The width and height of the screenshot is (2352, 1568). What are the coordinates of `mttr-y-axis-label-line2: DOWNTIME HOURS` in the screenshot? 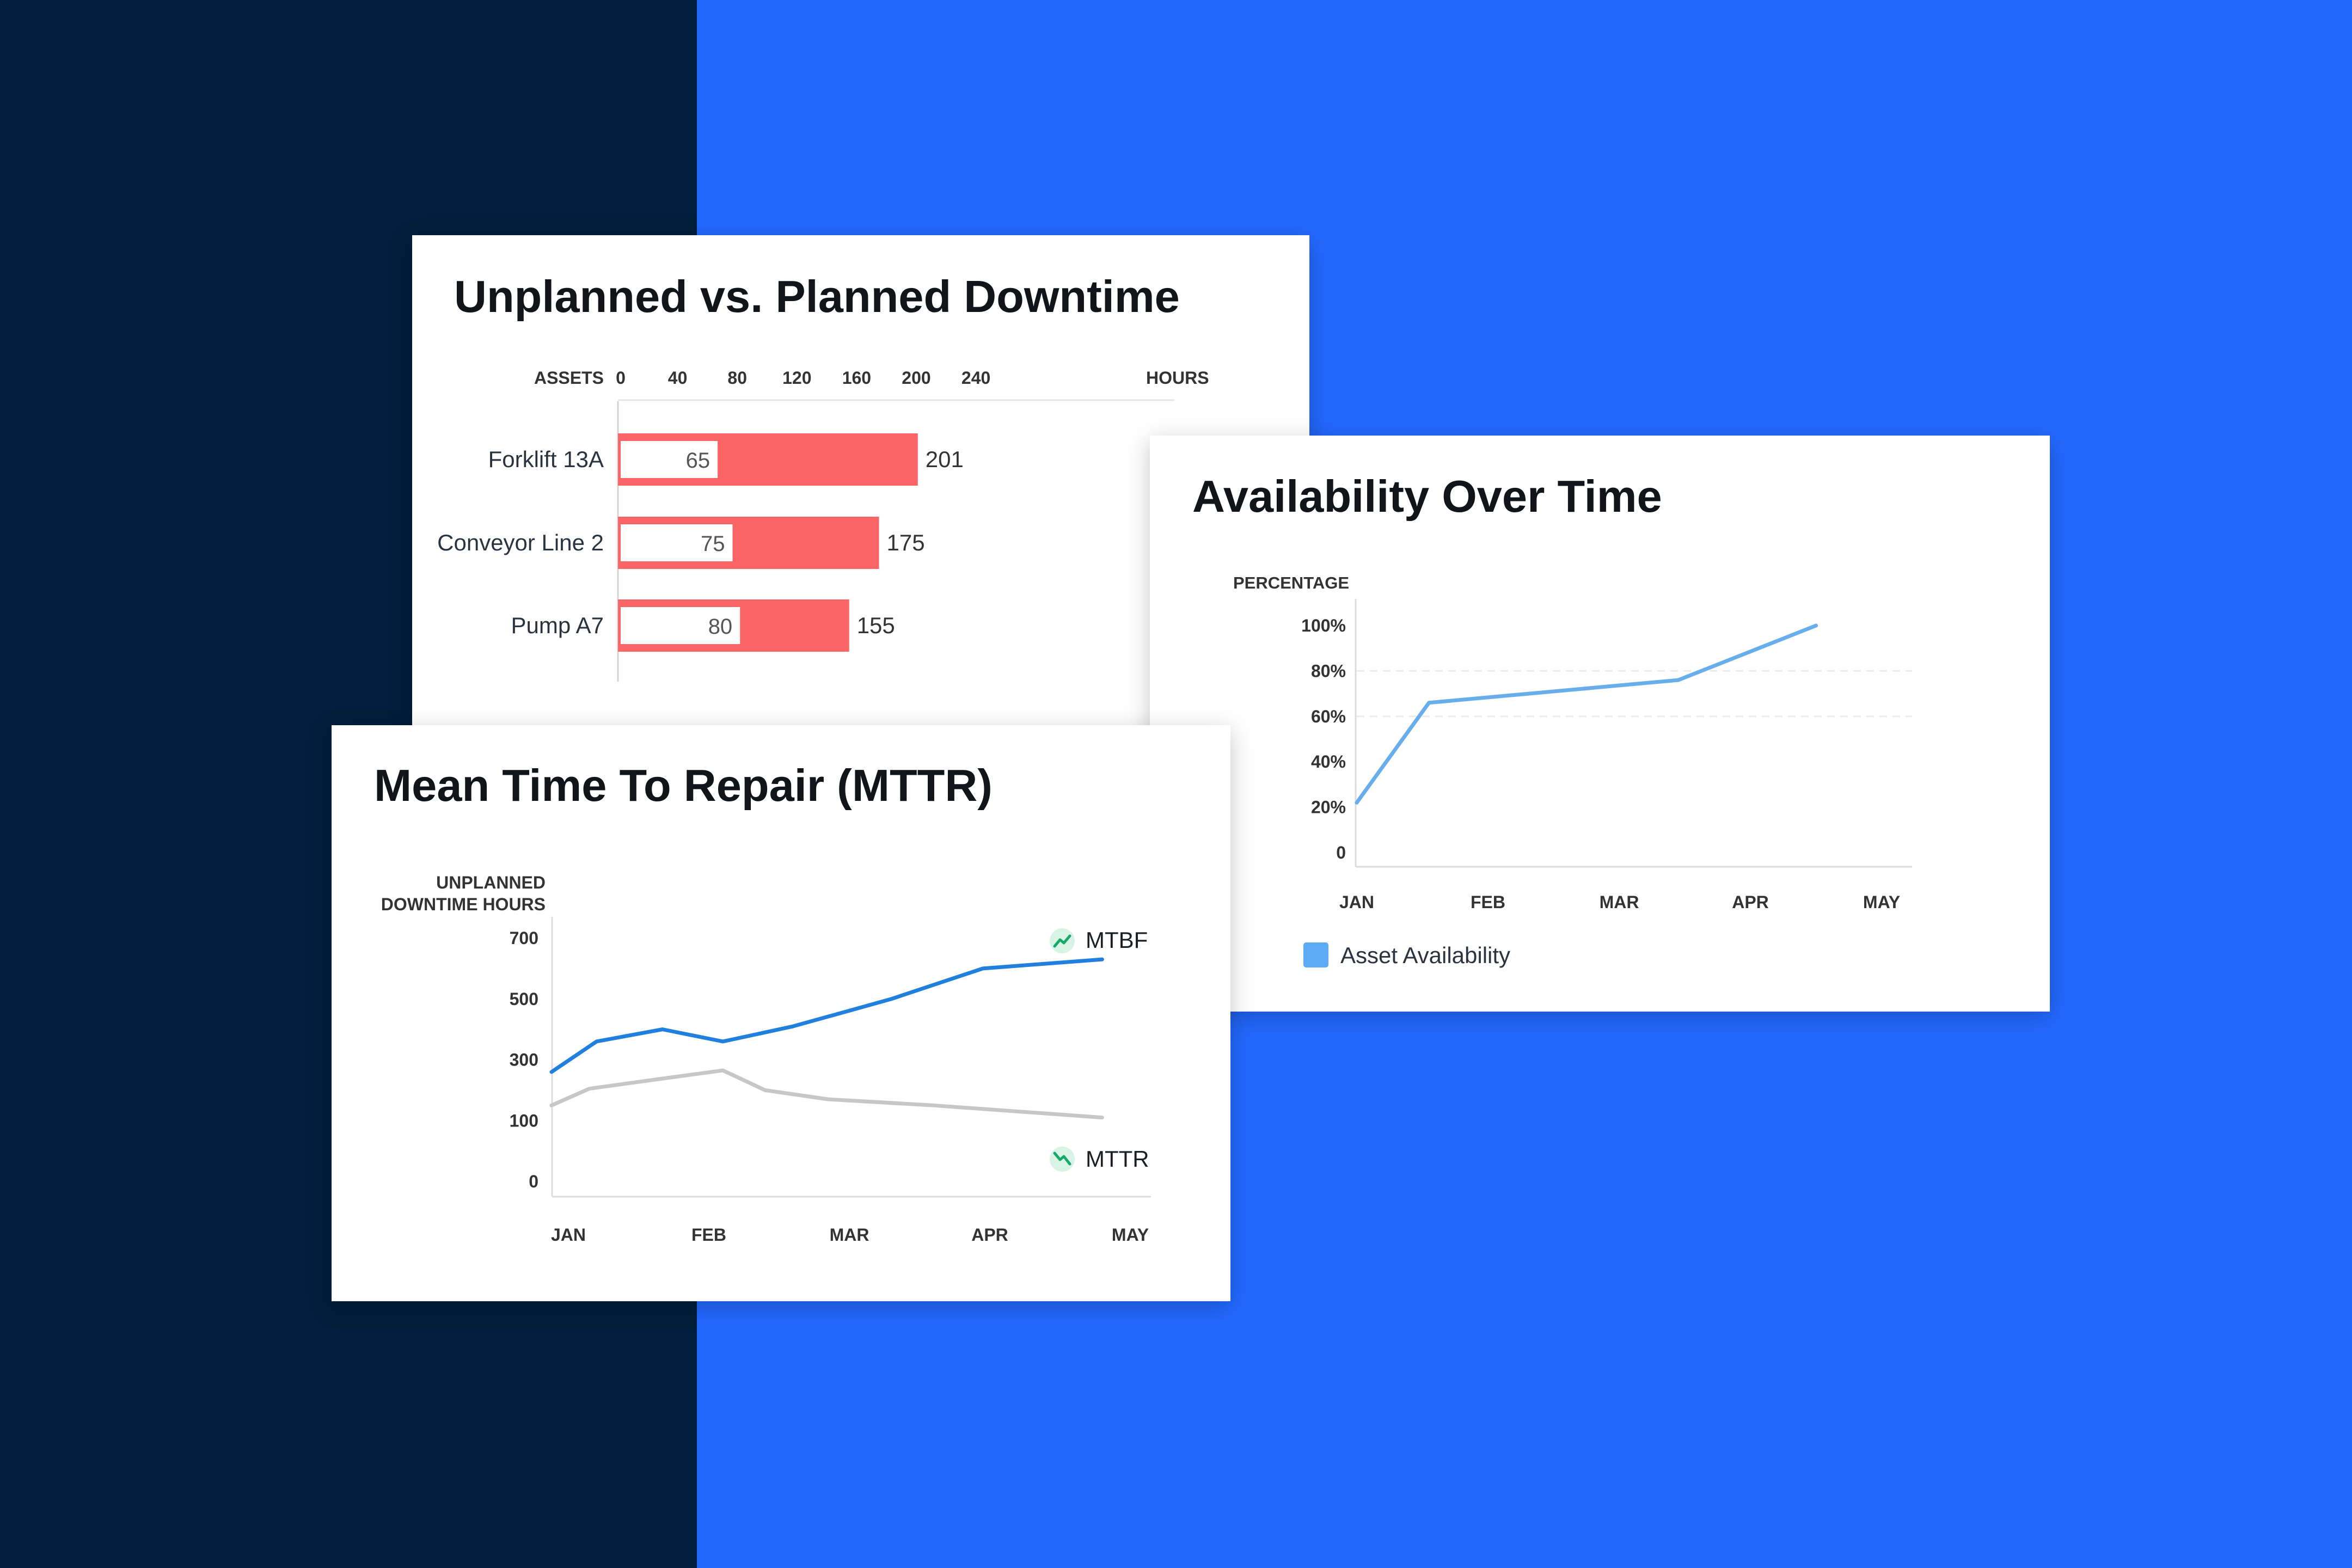 It's located at (463, 904).